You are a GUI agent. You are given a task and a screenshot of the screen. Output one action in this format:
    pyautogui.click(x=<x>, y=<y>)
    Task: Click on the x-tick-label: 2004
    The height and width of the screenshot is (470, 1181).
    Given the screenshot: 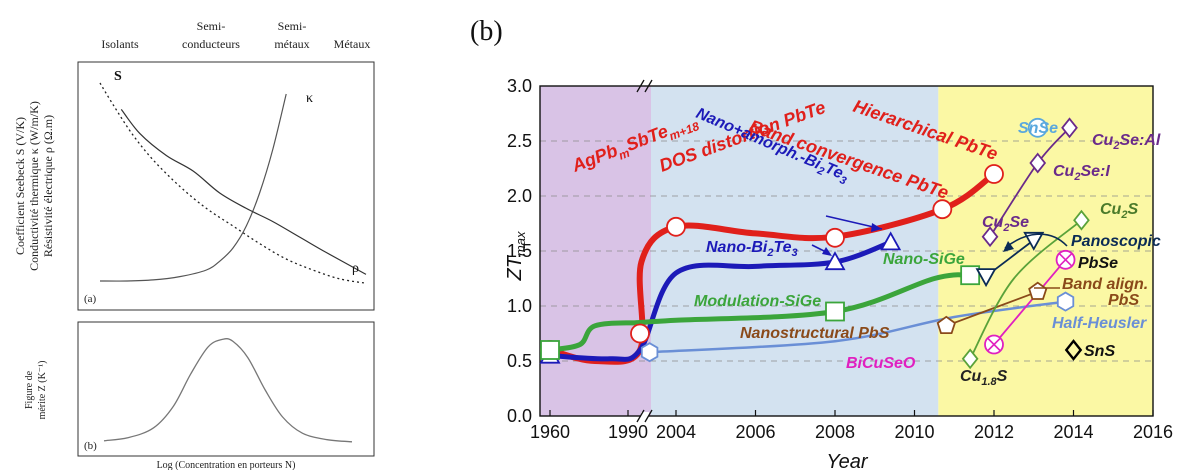 What is the action you would take?
    pyautogui.click(x=676, y=432)
    